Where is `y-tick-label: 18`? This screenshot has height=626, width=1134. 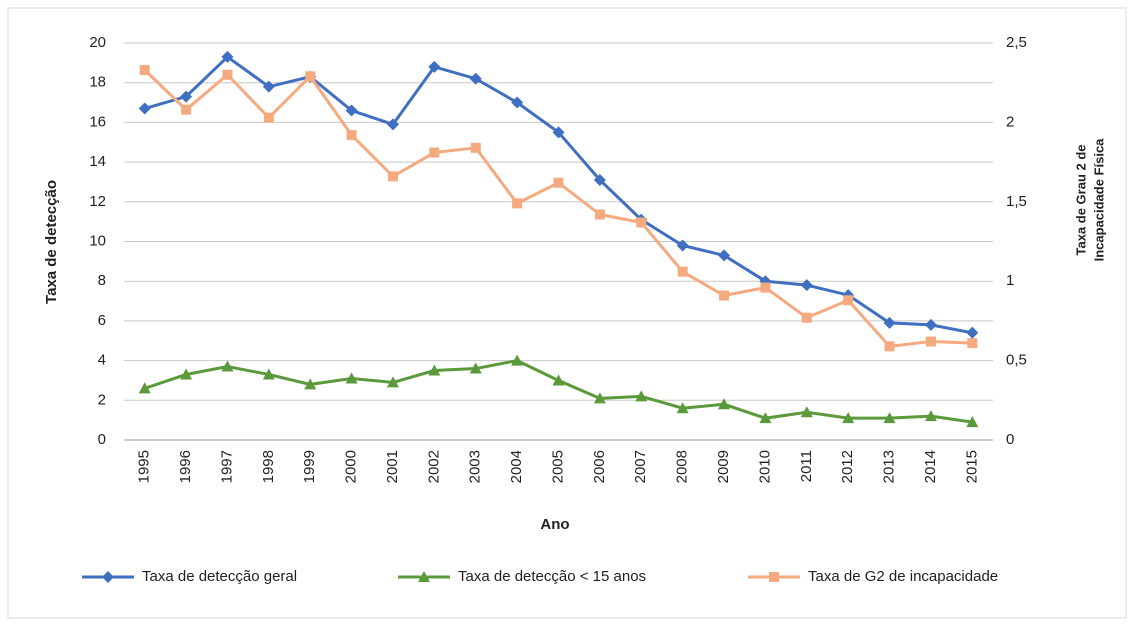 y-tick-label: 18 is located at coordinates (97, 82).